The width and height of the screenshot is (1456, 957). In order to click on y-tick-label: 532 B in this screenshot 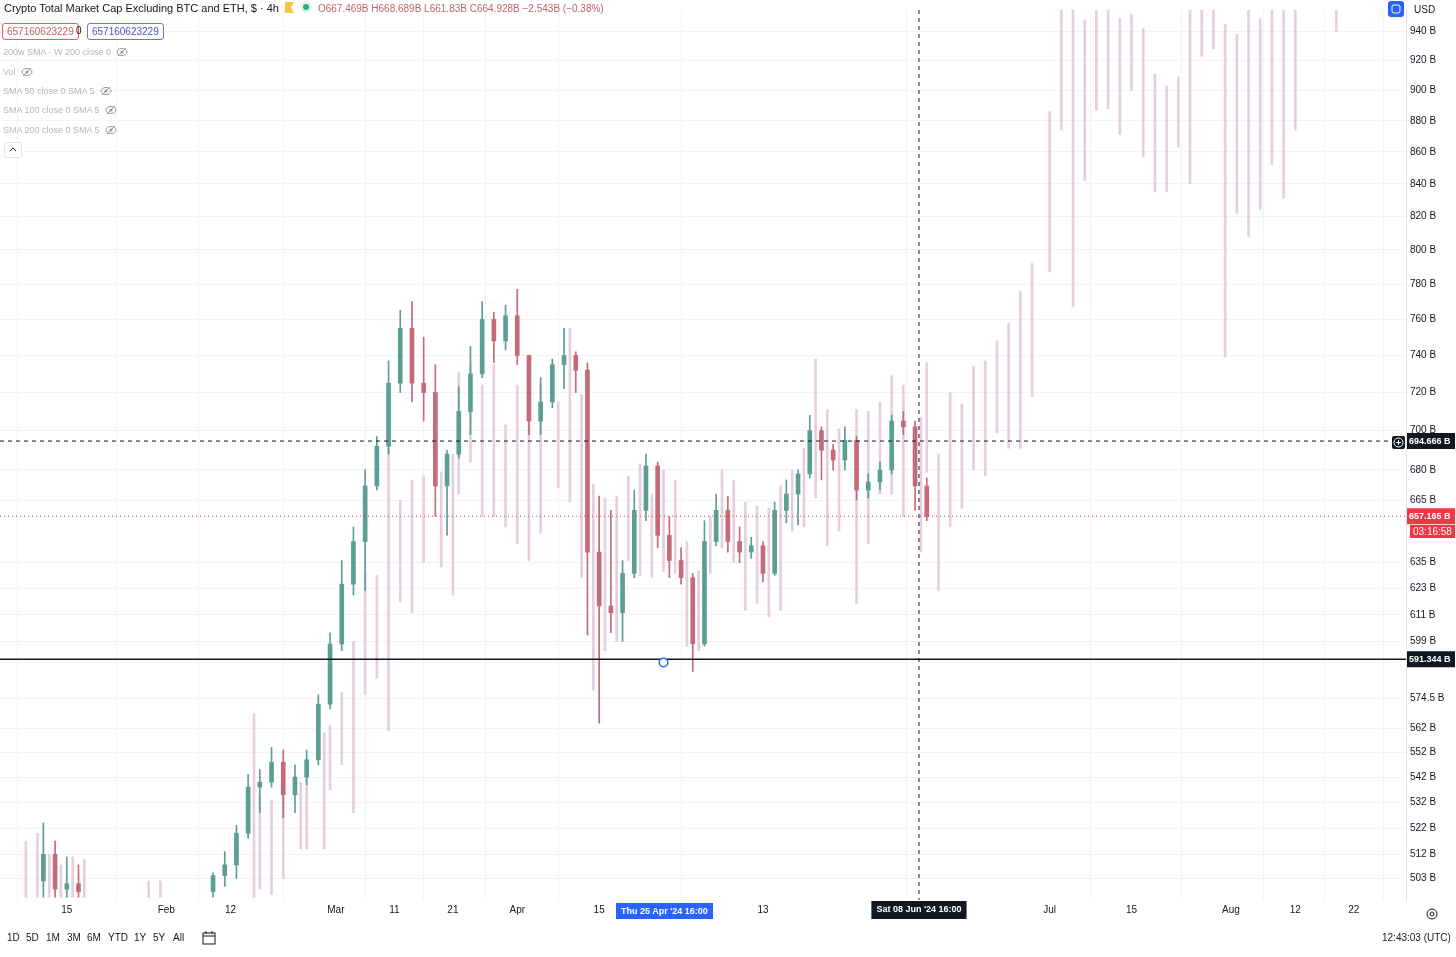, I will do `click(1423, 802)`.